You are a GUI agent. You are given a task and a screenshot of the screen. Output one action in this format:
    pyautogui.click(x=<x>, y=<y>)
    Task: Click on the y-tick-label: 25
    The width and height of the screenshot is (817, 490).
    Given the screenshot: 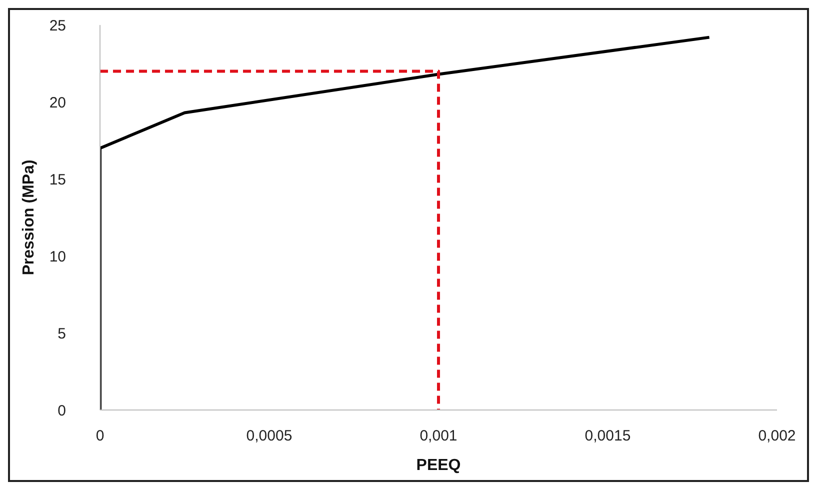 What is the action you would take?
    pyautogui.click(x=57, y=25)
    